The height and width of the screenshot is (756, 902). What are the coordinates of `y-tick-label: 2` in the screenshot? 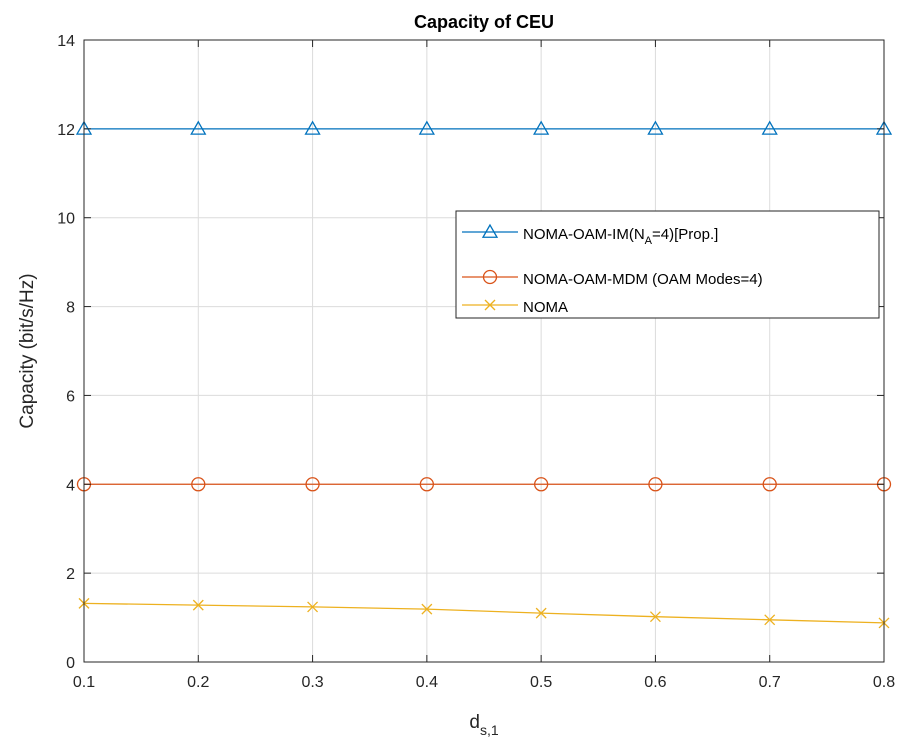 It's located at (70, 574).